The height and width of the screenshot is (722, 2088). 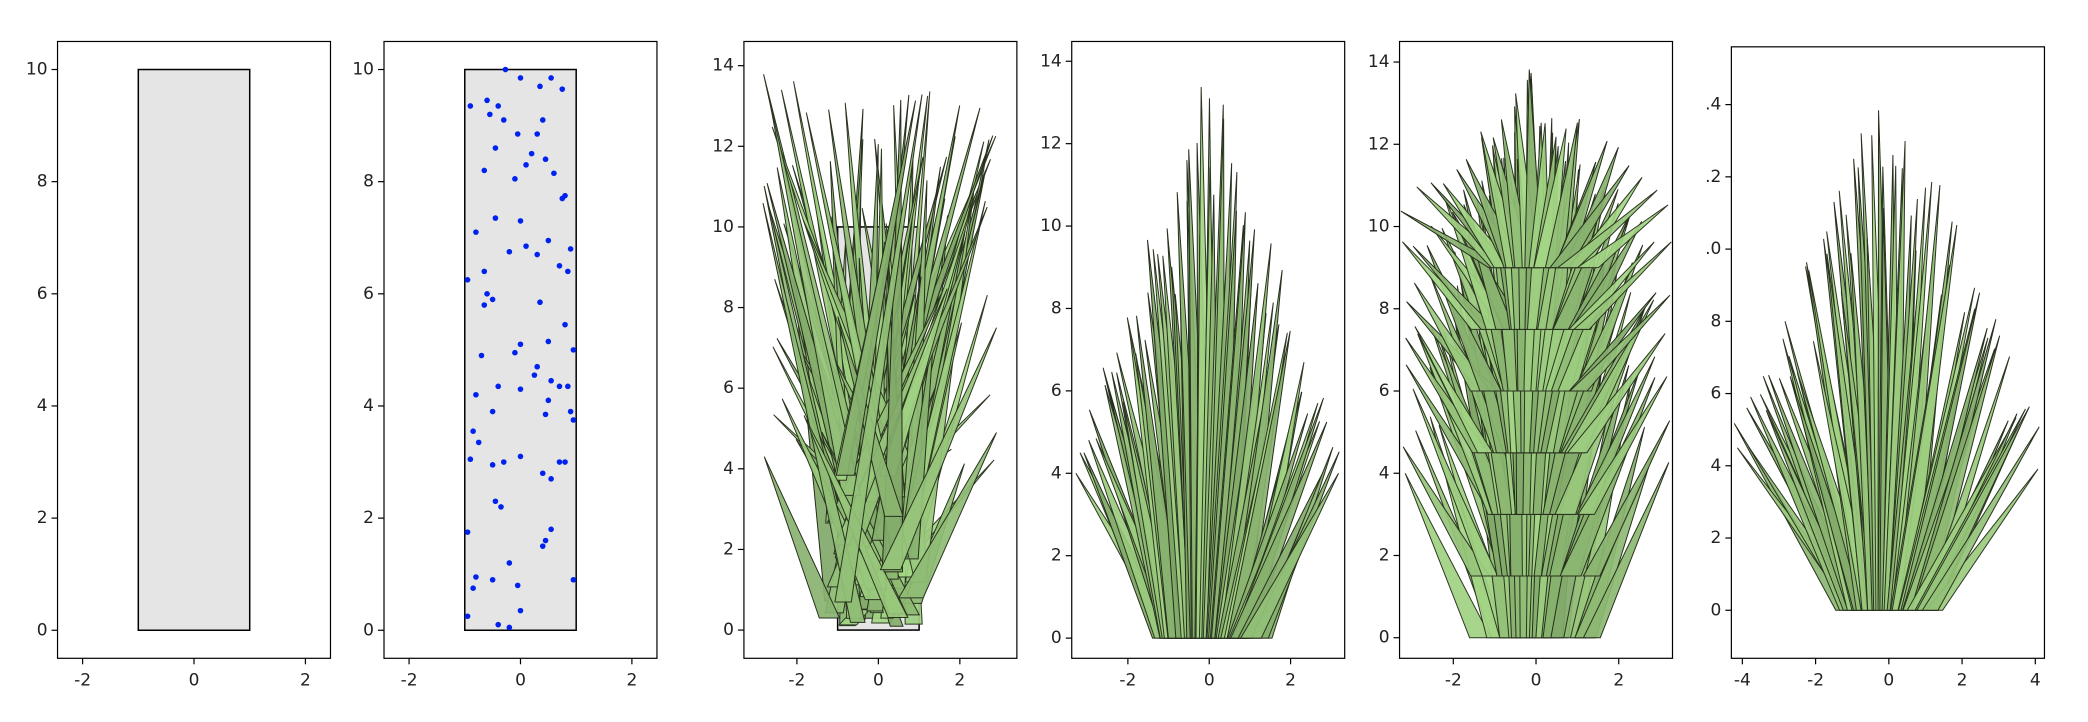 I want to click on subplot: -4 -2 0 2 4 0 2 4 6 8 .0 .2 .4, so click(x=1875, y=368).